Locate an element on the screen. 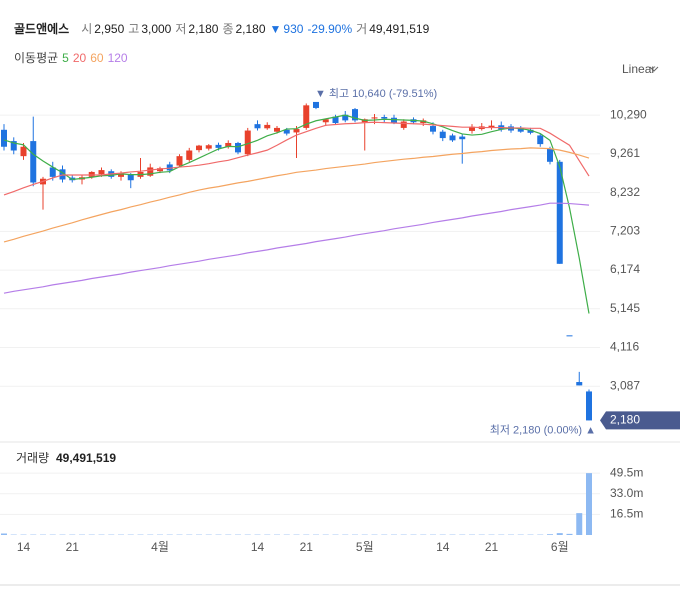 The image size is (680, 590). y-tick-label: 10,290 is located at coordinates (628, 114).